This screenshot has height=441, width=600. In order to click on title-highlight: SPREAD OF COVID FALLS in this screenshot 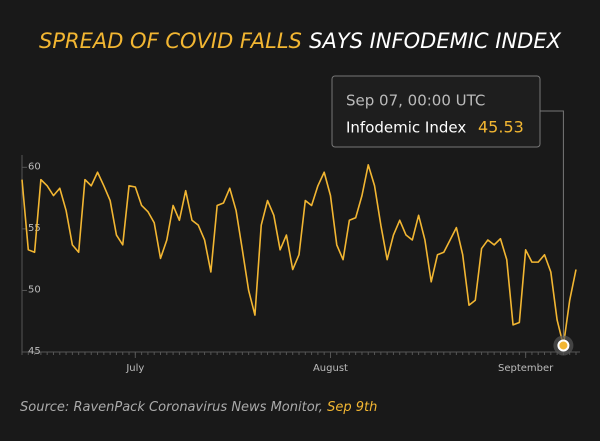, I will do `click(170, 41)`.